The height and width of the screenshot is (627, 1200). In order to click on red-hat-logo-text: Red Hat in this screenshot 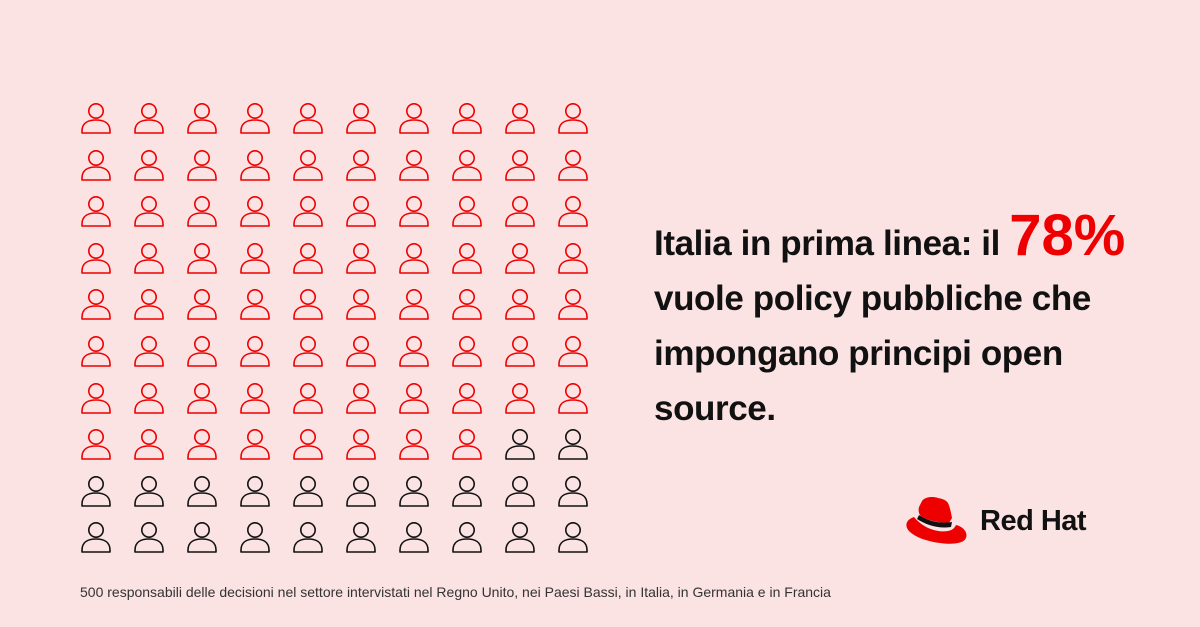, I will do `click(1033, 521)`.